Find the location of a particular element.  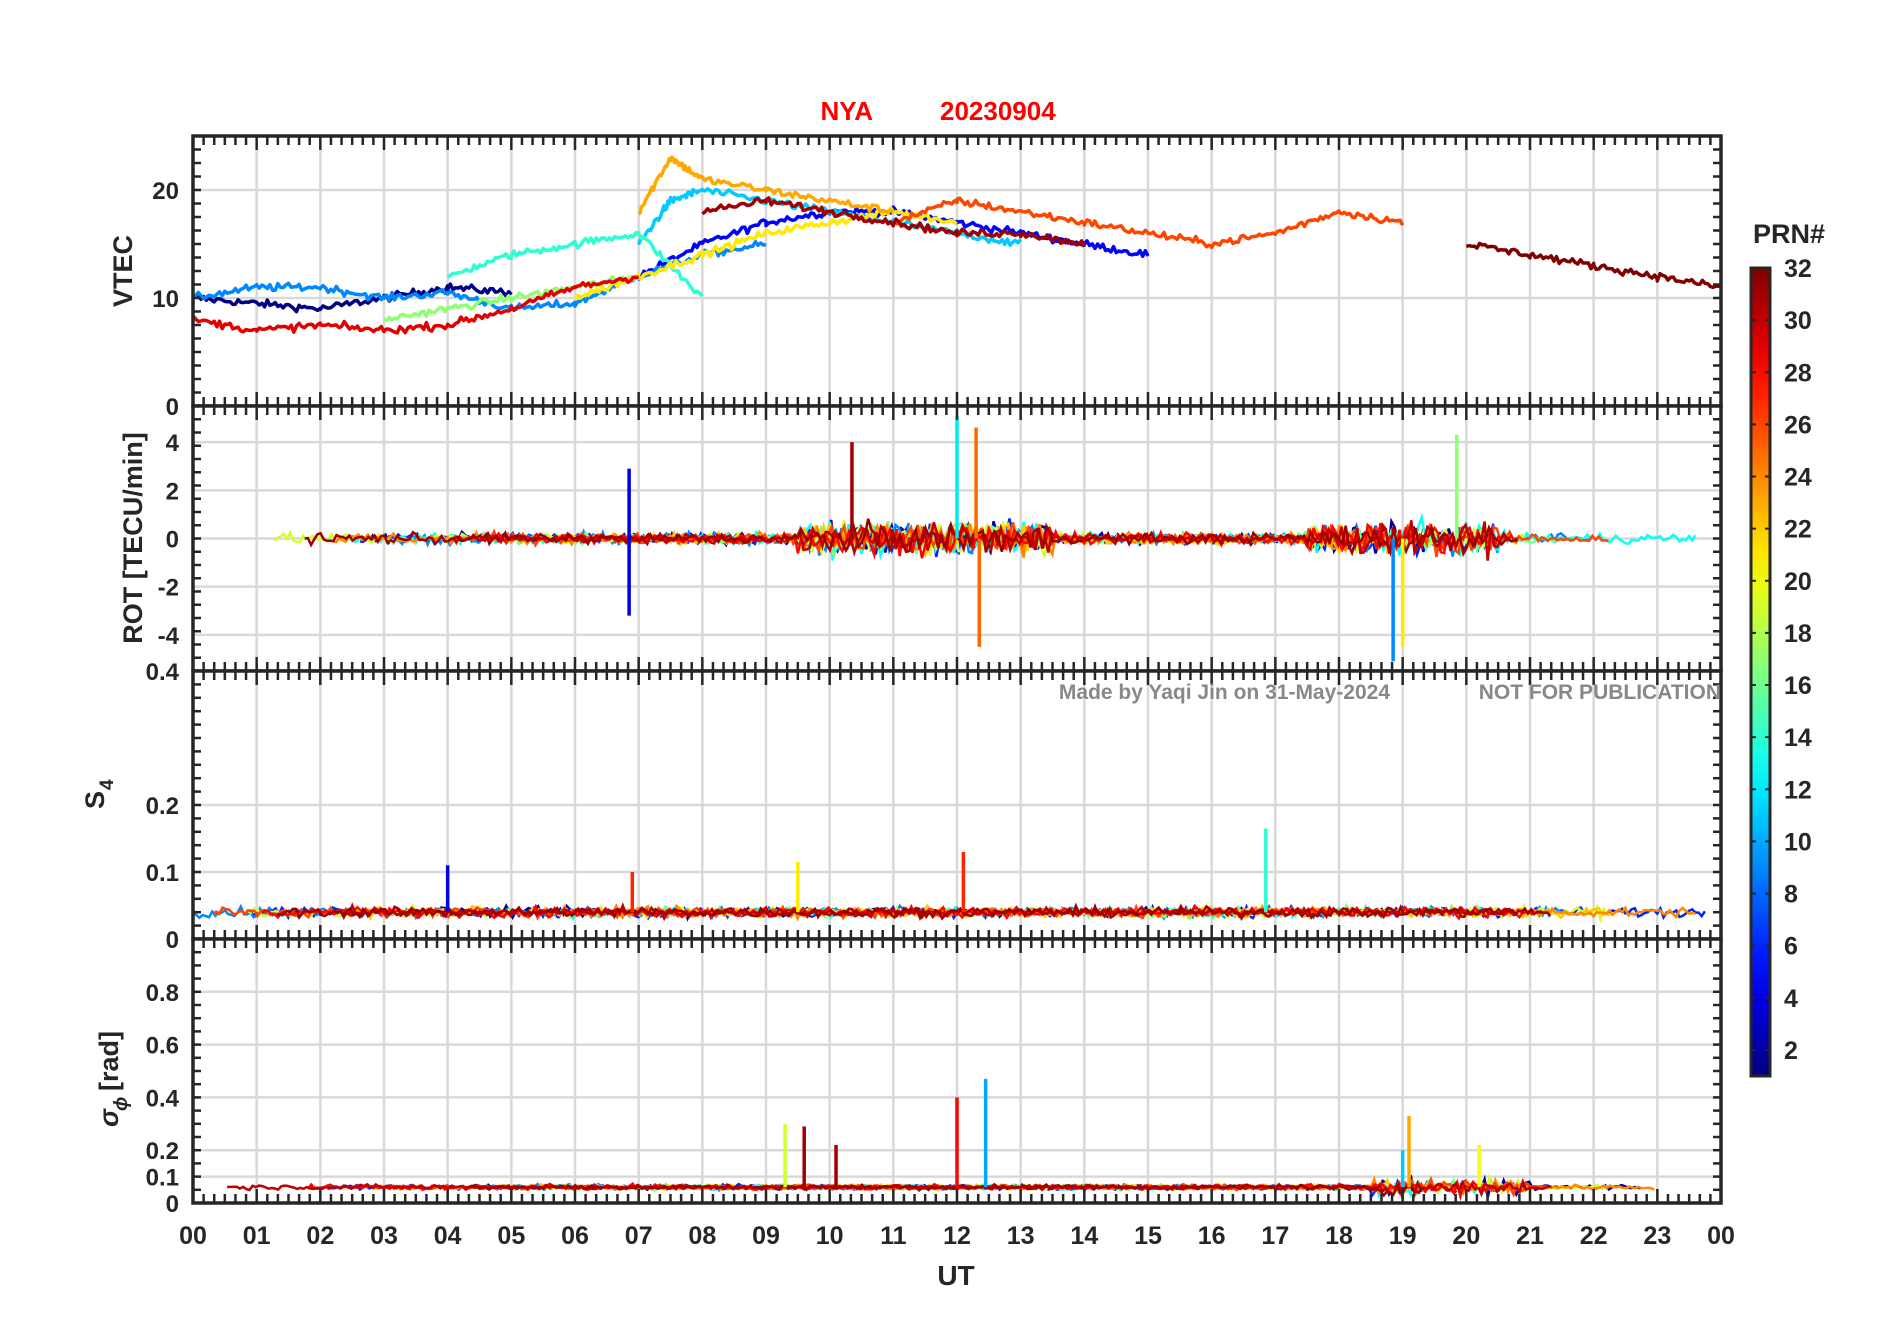

x-tick-label: 17 is located at coordinates (1275, 1236).